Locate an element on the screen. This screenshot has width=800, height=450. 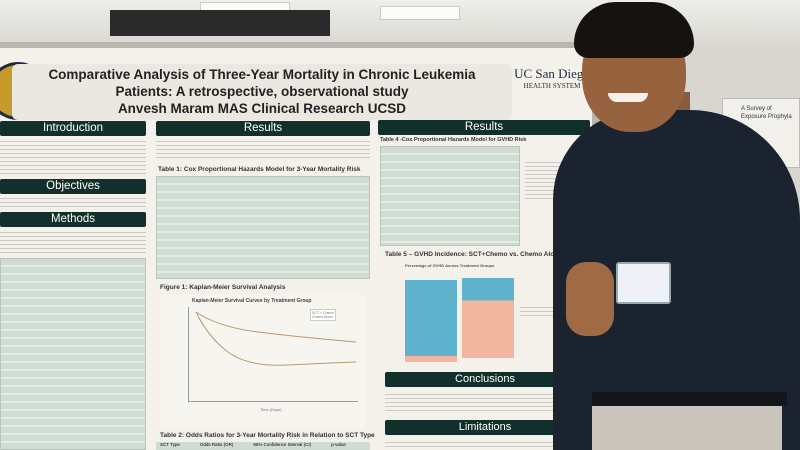
km-legend: SCT + Chemo Chemo Alone is located at coordinates (323, 315).